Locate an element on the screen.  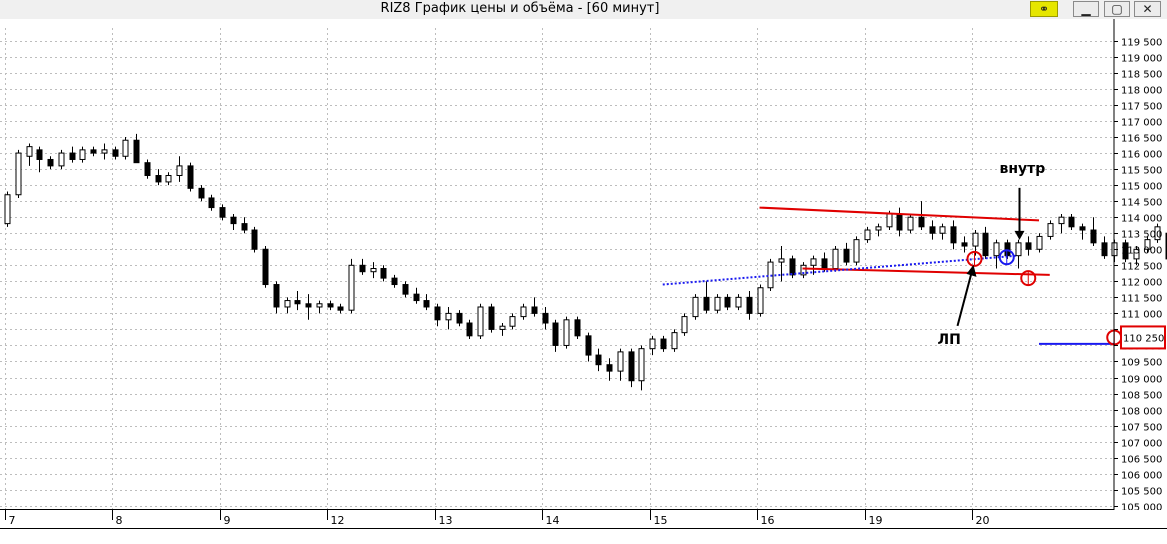
x-day-label: 13 is located at coordinates (446, 520).